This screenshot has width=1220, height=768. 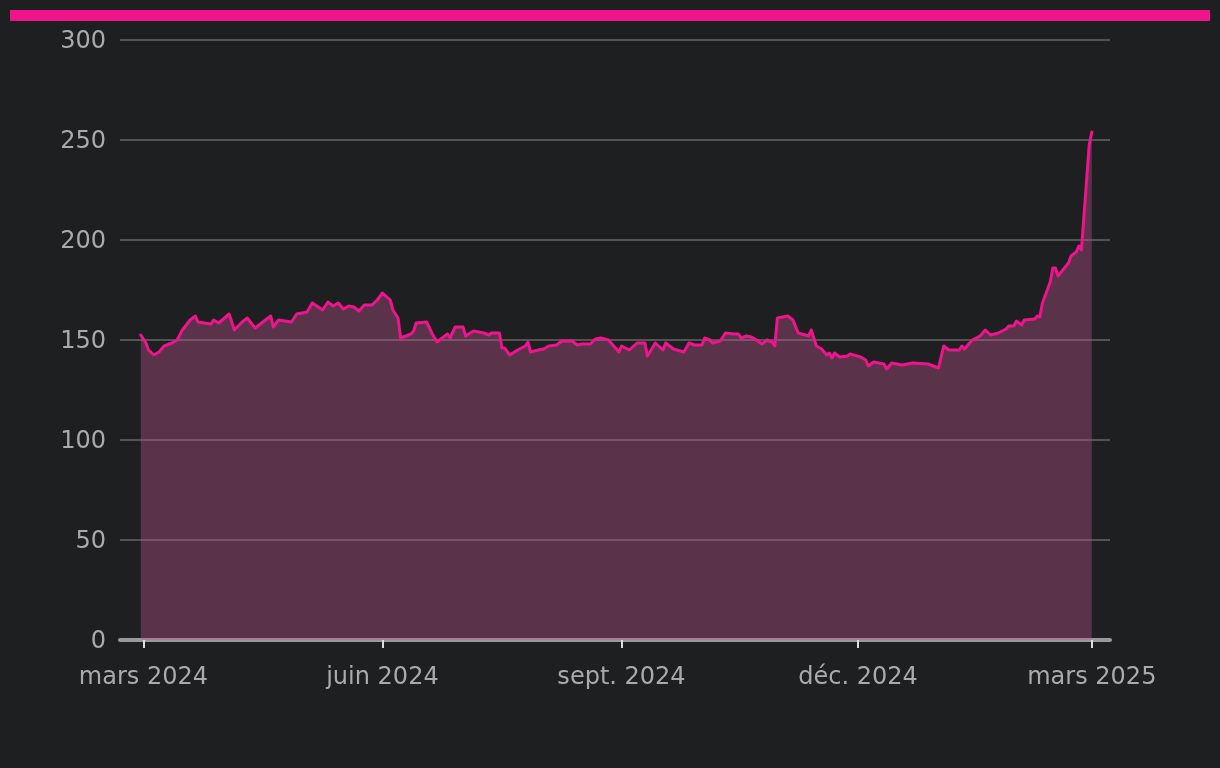 What do you see at coordinates (83, 240) in the screenshot?
I see `y-tick-label: 200` at bounding box center [83, 240].